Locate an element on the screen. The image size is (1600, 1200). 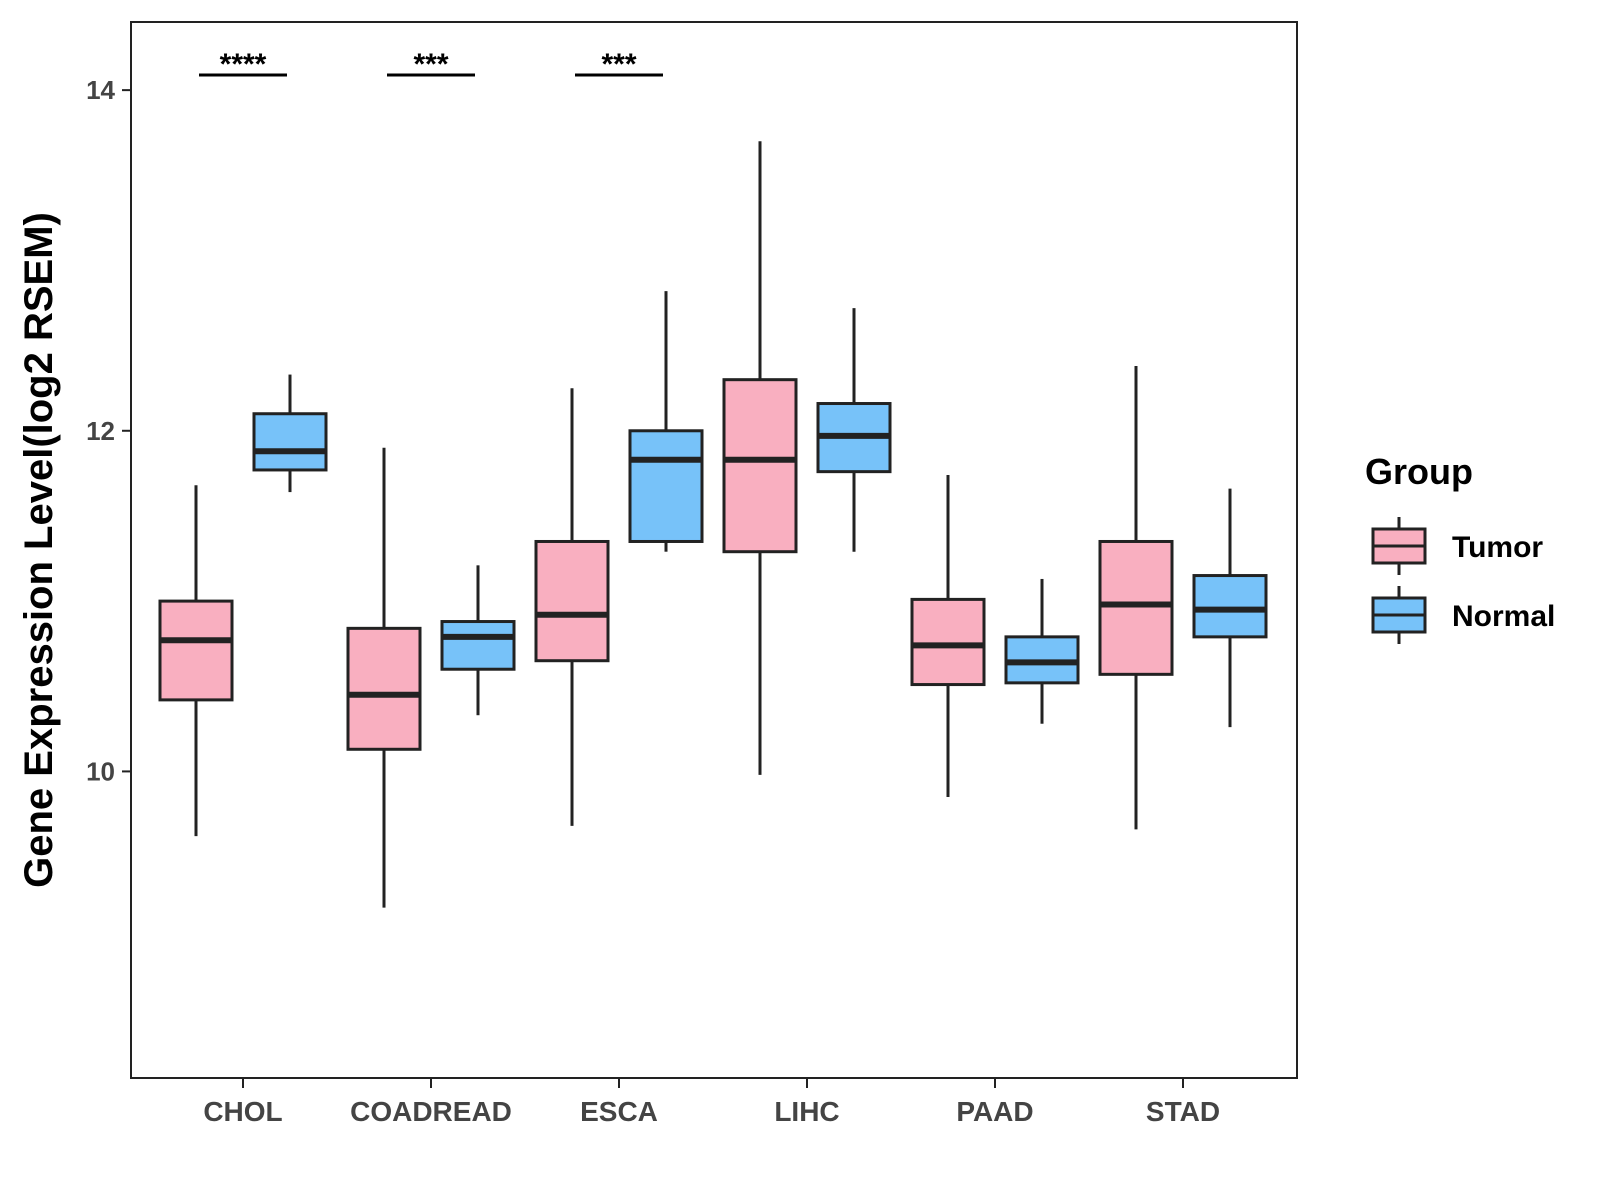
x-tick-label: COADREAD is located at coordinates (431, 1111).